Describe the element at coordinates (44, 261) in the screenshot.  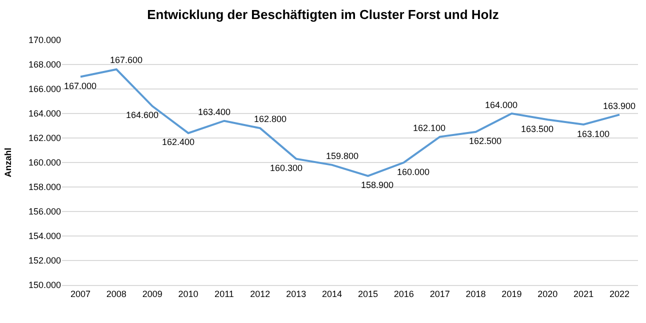
I see `y-tick-label: 152.000` at that location.